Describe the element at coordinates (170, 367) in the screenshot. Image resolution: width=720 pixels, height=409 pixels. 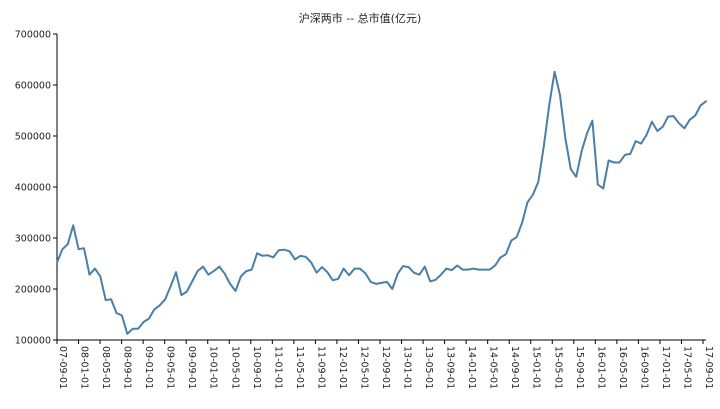
I see `x-tick-label: 09-05-01` at that location.